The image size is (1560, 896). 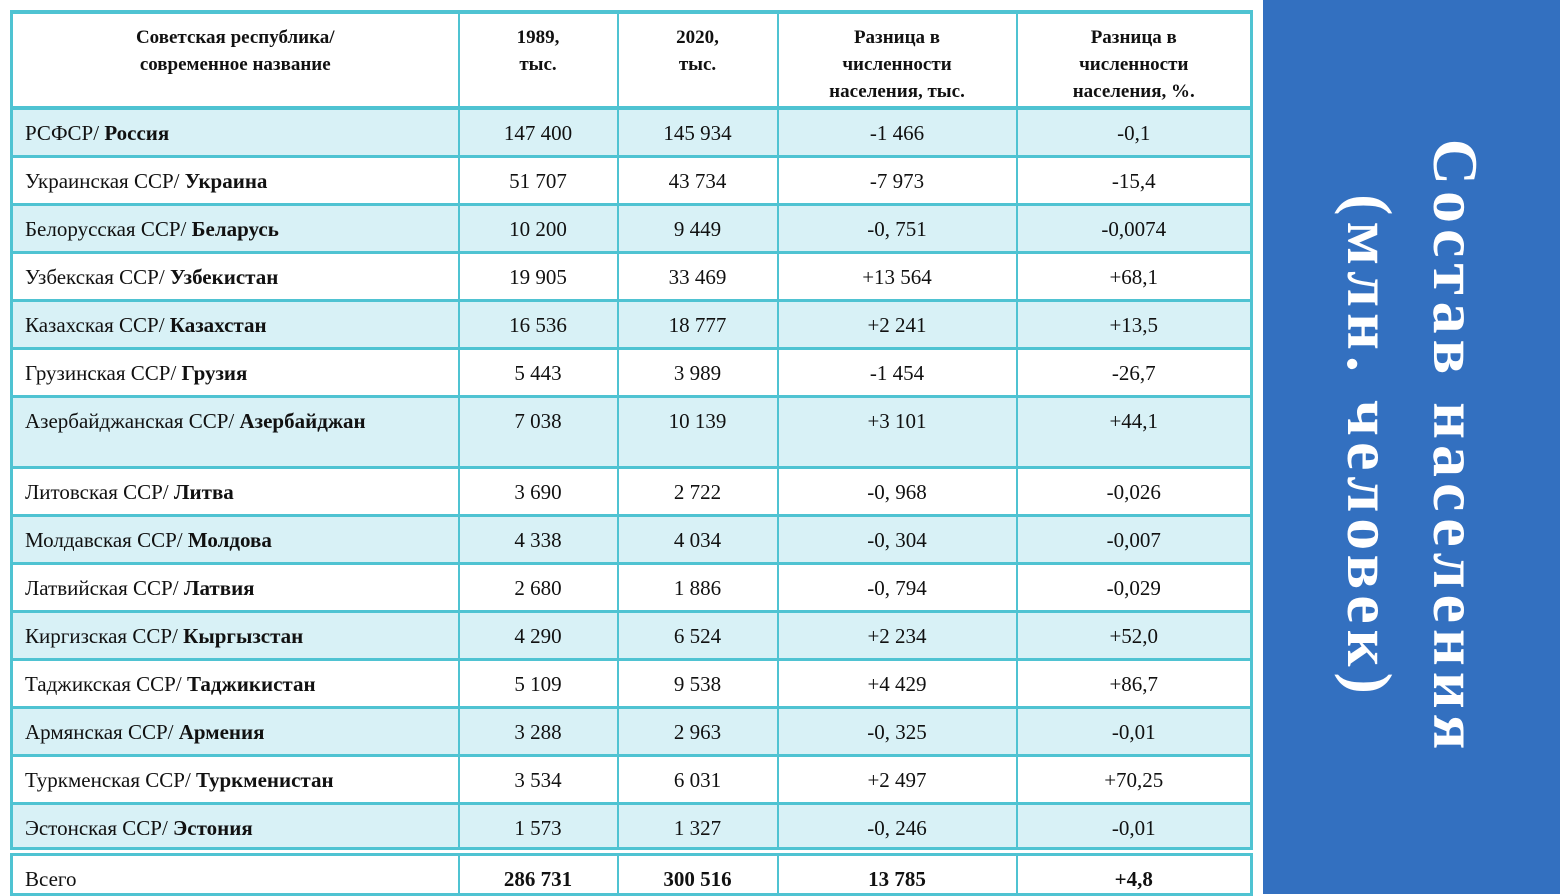 I want to click on soviet-name: Молдавская ССР/, so click(x=106, y=539).